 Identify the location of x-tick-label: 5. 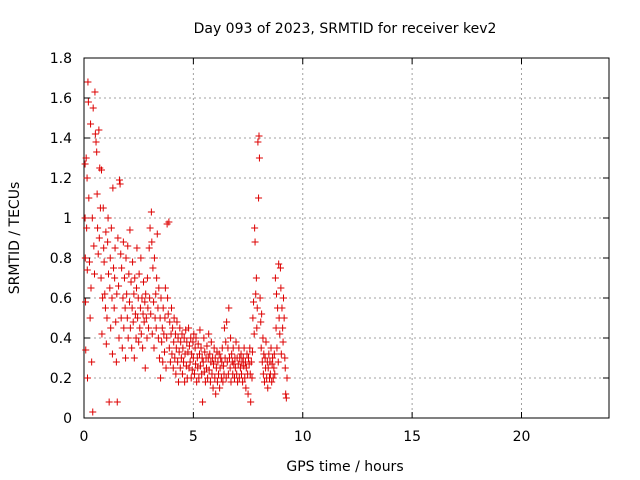
(193, 437).